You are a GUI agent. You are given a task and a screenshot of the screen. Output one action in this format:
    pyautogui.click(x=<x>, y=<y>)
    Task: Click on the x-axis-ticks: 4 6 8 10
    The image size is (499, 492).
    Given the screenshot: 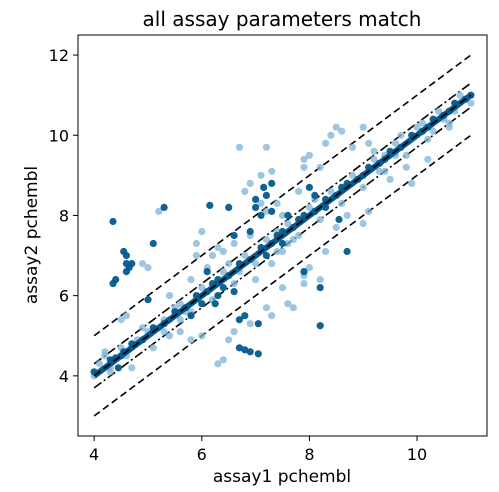 What is the action you would take?
    pyautogui.click(x=258, y=450)
    